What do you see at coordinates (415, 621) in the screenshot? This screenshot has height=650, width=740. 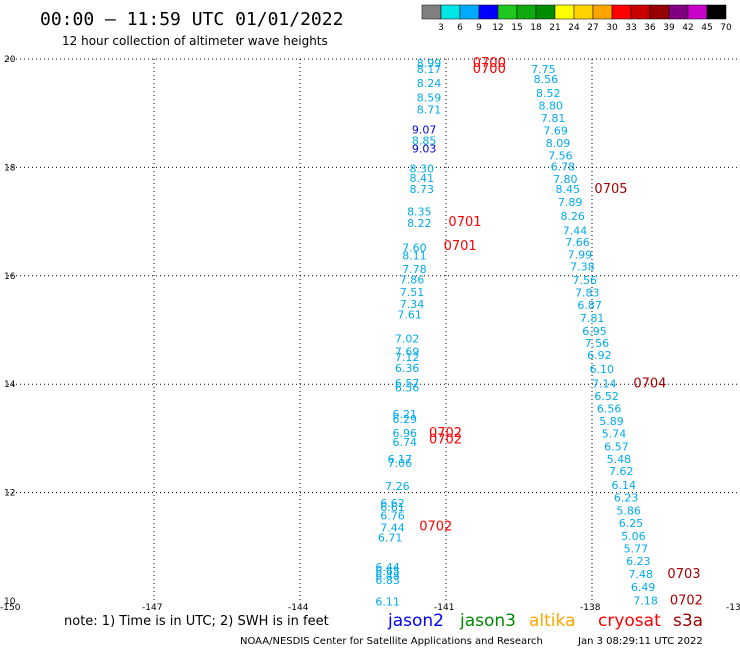 I see `legend-item-jason2: jason2` at bounding box center [415, 621].